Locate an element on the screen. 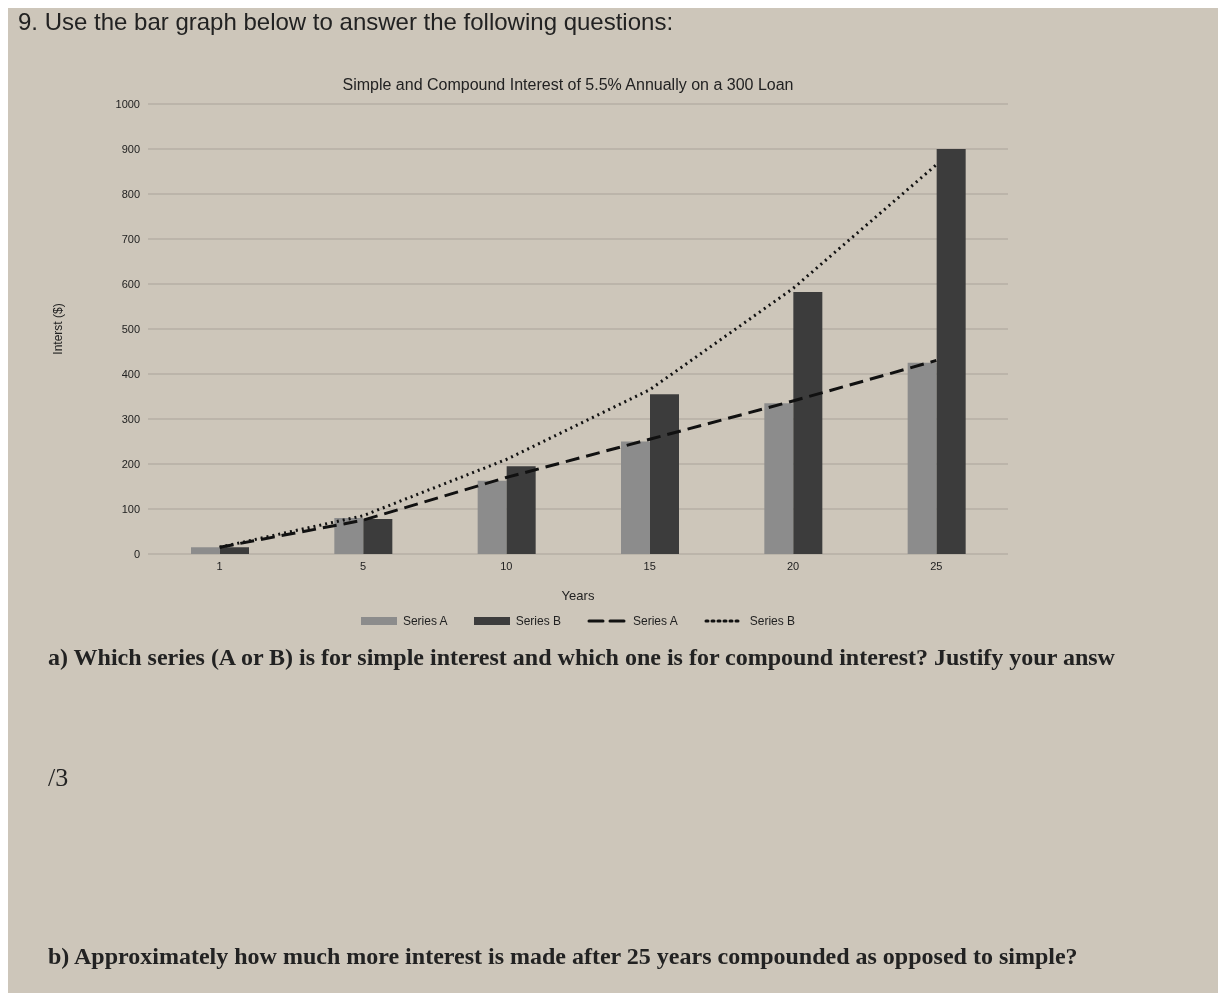 The height and width of the screenshot is (1003, 1226). x-tick-label: 20 is located at coordinates (793, 565).